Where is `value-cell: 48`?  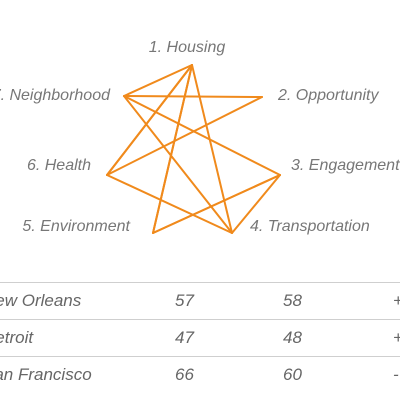
value-cell: 48 is located at coordinates (292, 337).